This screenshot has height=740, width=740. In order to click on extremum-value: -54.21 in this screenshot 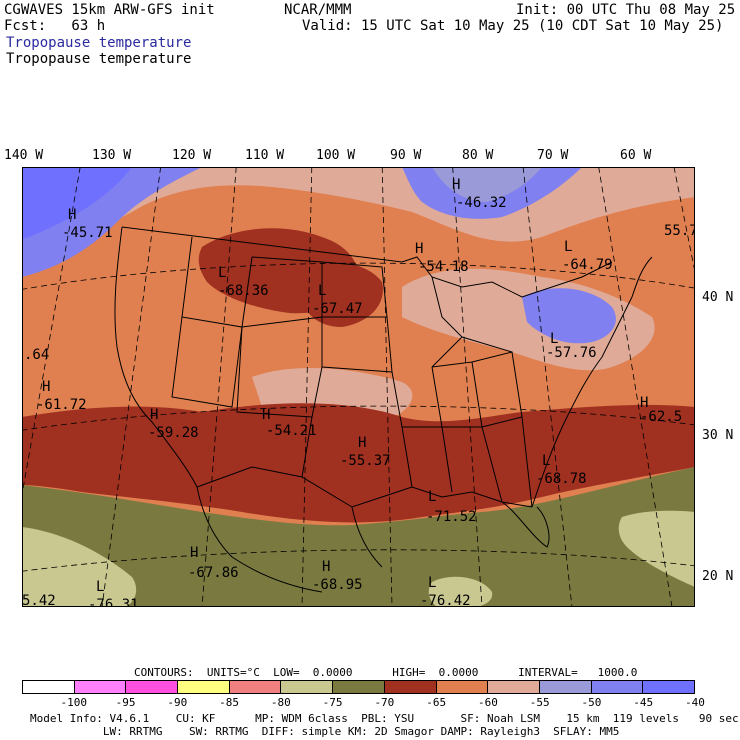, I will do `click(291, 431)`.